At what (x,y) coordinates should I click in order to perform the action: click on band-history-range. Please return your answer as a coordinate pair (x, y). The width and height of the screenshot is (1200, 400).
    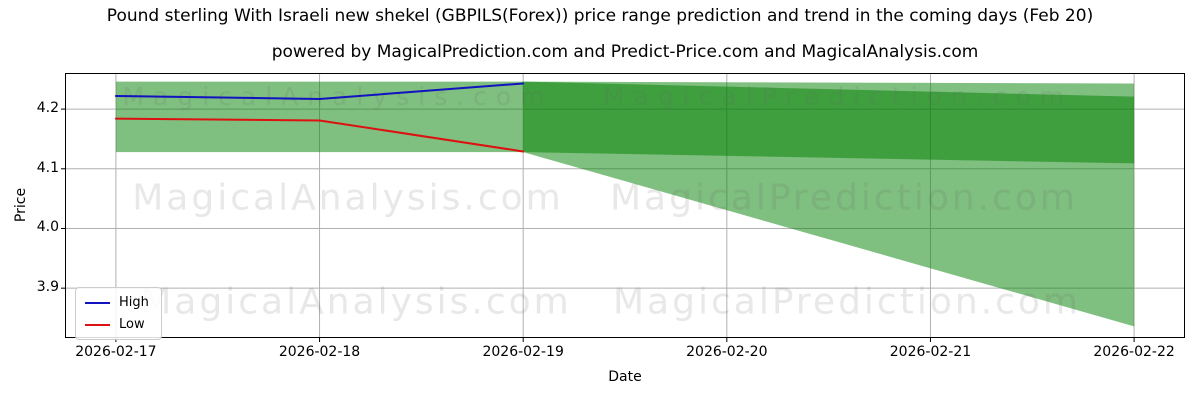
    Looking at the image, I should click on (319, 117).